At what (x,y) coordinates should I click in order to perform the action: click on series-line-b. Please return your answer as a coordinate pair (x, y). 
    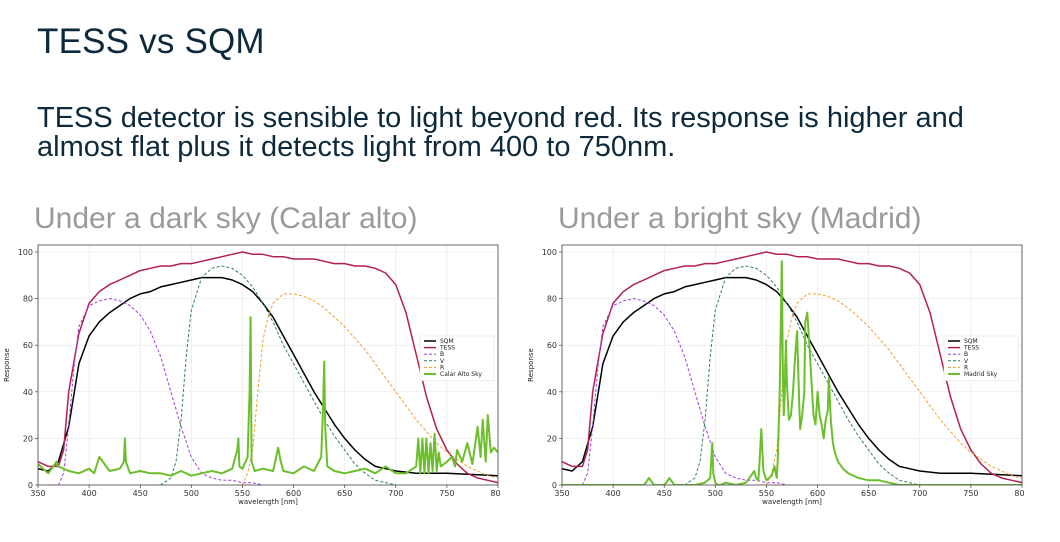
    Looking at the image, I should click on (156, 391).